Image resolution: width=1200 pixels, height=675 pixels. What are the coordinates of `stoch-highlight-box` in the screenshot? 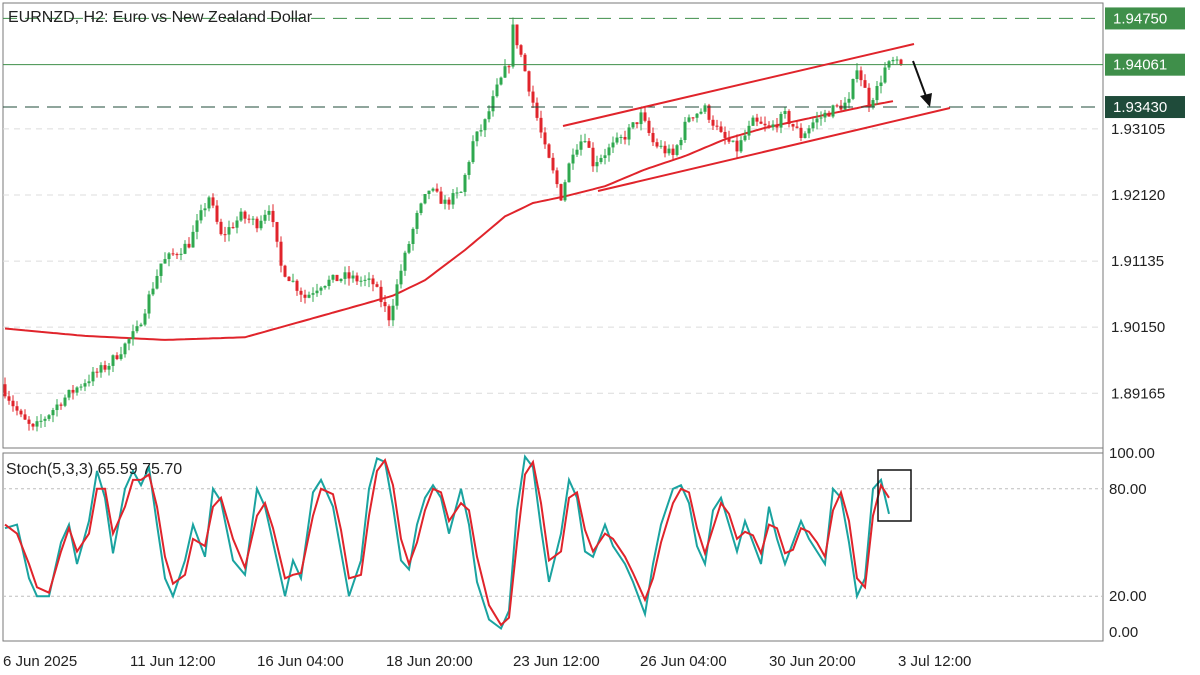 It's located at (894, 495).